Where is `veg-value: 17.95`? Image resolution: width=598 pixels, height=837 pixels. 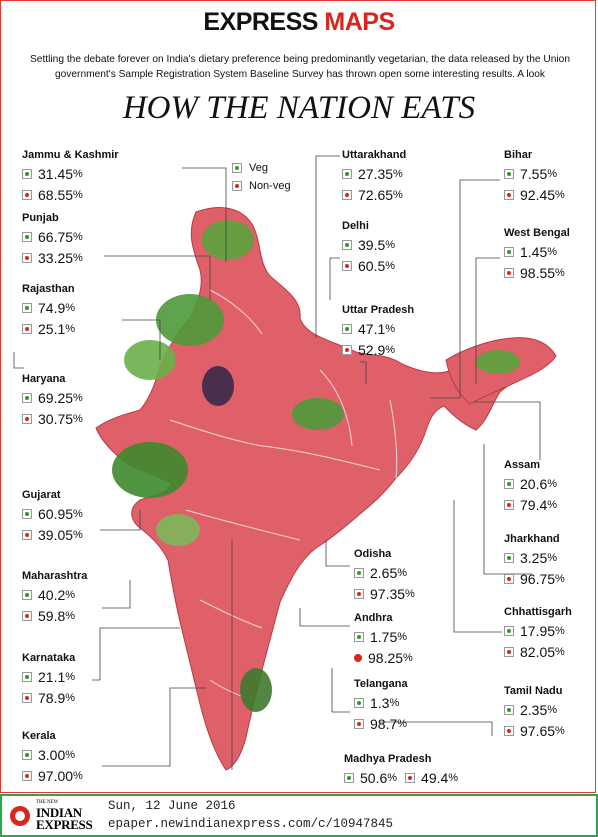 veg-value: 17.95 is located at coordinates (538, 630).